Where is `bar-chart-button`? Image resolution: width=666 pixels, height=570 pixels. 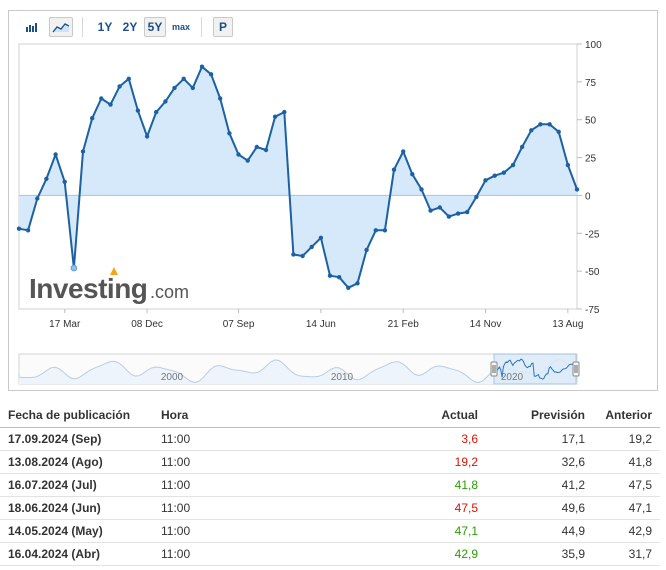
bar-chart-button is located at coordinates (32, 27).